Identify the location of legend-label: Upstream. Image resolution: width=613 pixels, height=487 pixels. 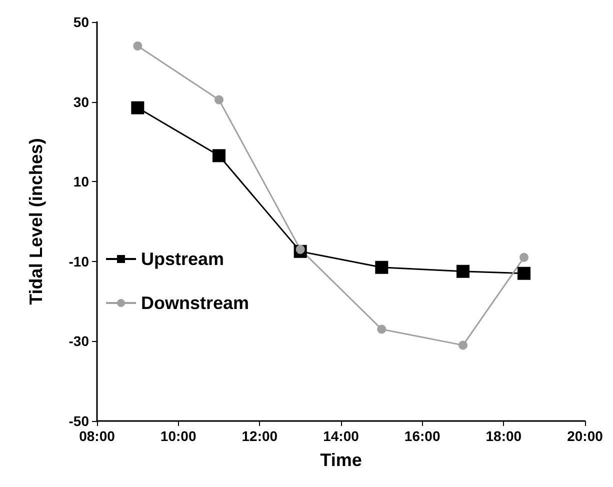
(182, 259).